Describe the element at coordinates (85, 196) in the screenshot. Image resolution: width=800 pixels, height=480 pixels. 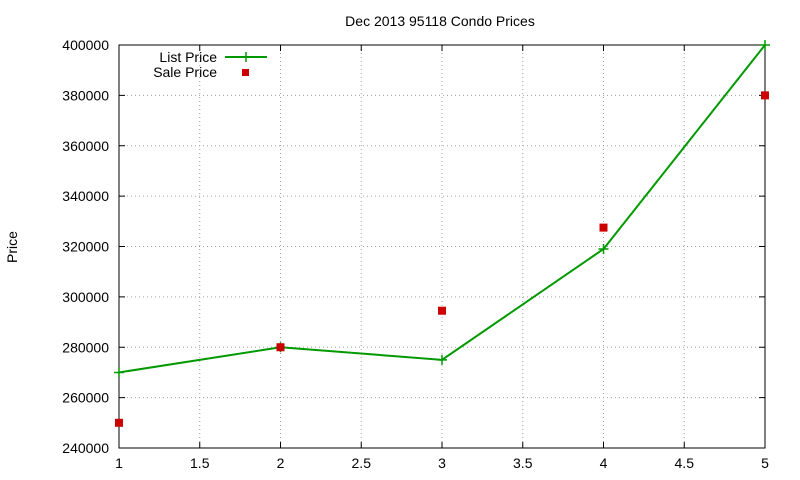
I see `y-tick-label: 340000` at that location.